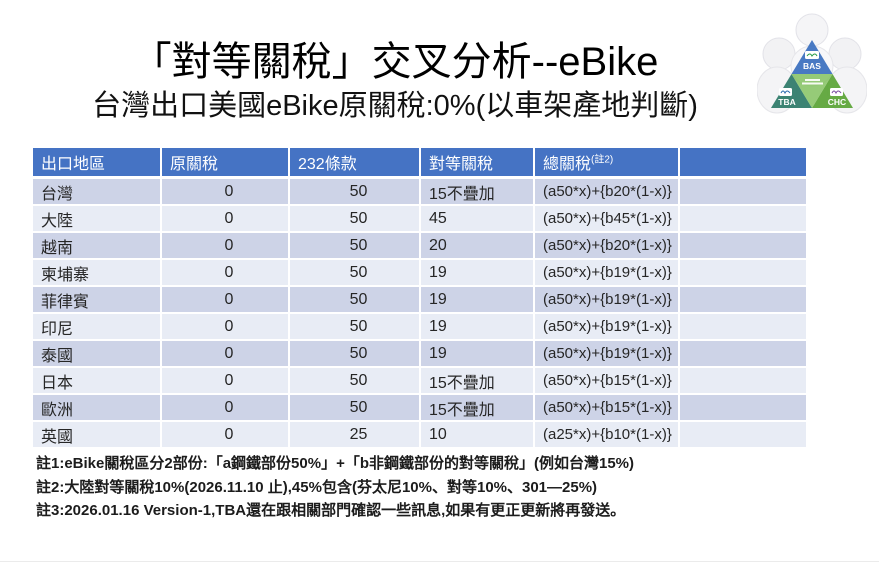 This screenshot has height=566, width=879. I want to click on table-row: 日本 0 50 15不疊加 (a50*x)+{b15*(1-x)}, so click(420, 381).